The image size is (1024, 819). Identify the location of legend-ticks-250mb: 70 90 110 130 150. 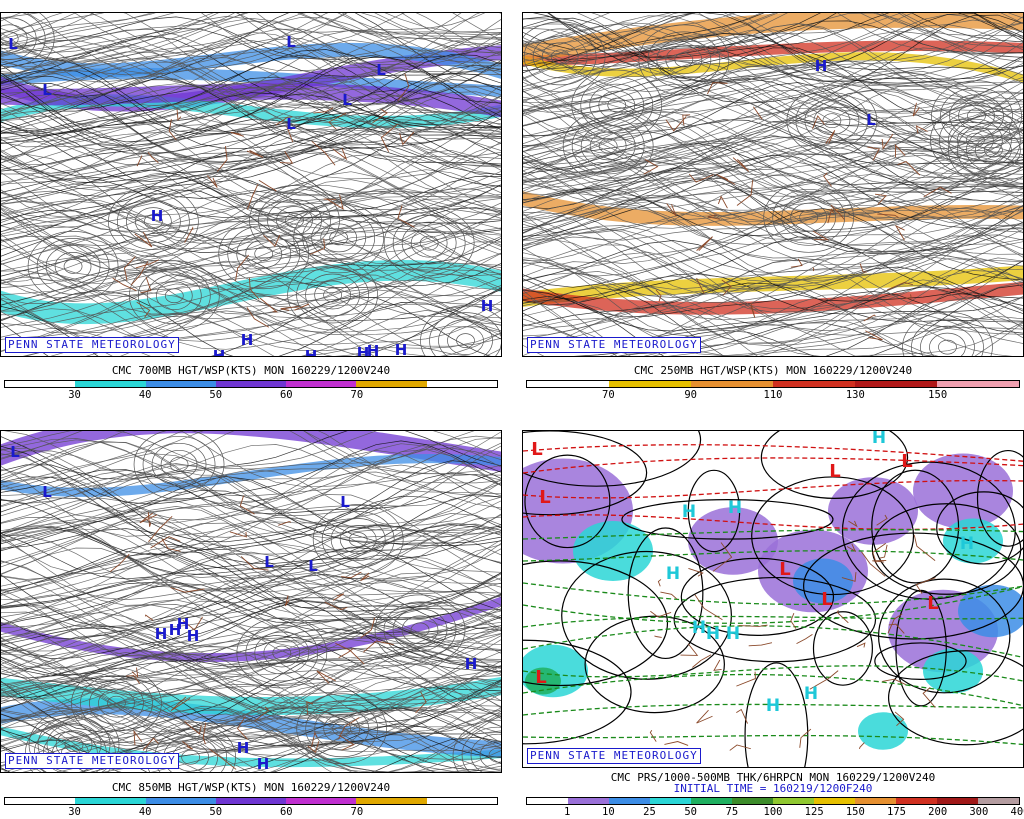
(773, 395).